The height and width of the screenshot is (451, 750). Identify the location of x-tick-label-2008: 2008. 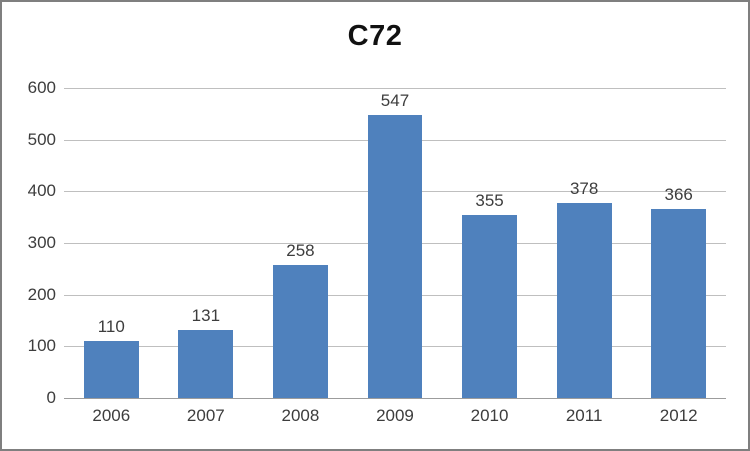
(300, 415).